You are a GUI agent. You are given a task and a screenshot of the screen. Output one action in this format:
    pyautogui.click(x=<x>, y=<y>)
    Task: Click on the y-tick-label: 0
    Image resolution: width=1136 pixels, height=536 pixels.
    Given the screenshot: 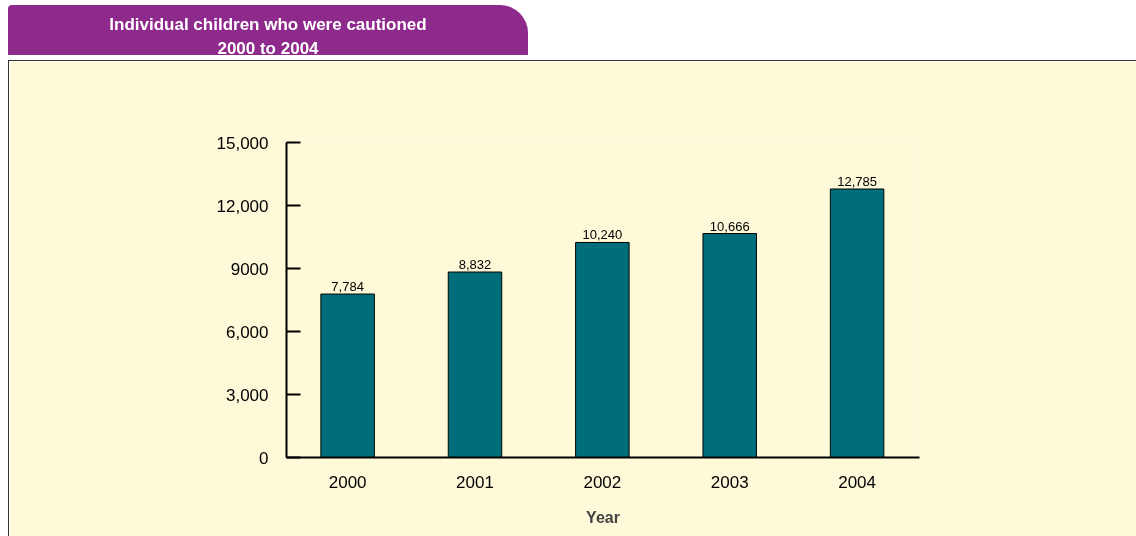 What is the action you would take?
    pyautogui.click(x=264, y=458)
    